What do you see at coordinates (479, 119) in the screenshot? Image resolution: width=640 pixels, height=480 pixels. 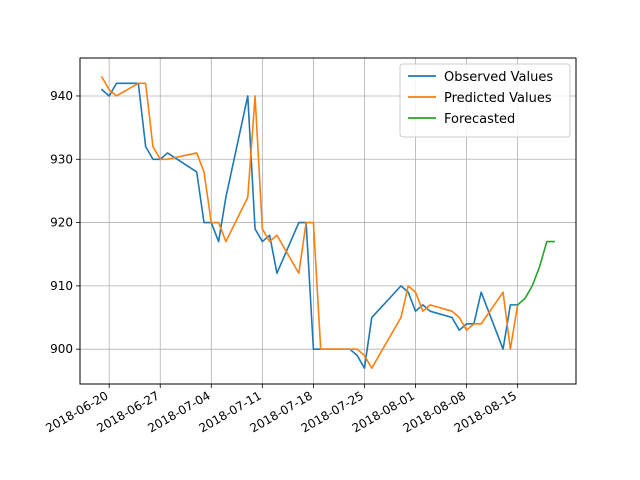 I see `legend-label-forecasted: Forecasted` at bounding box center [479, 119].